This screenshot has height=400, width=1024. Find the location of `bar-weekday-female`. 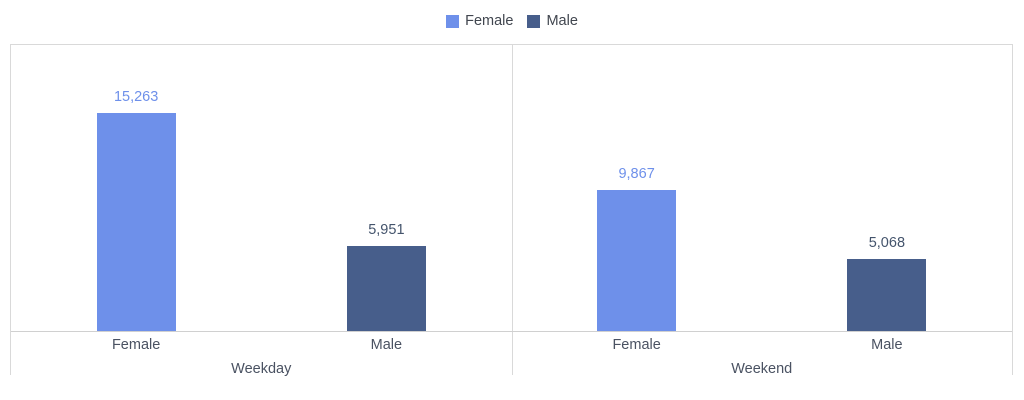

bar-weekday-female is located at coordinates (136, 222).